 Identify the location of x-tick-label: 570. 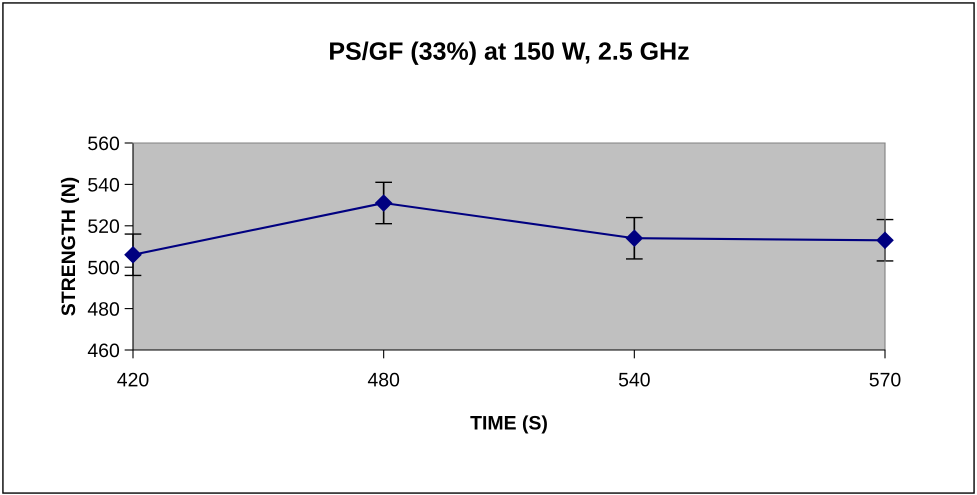
(885, 379).